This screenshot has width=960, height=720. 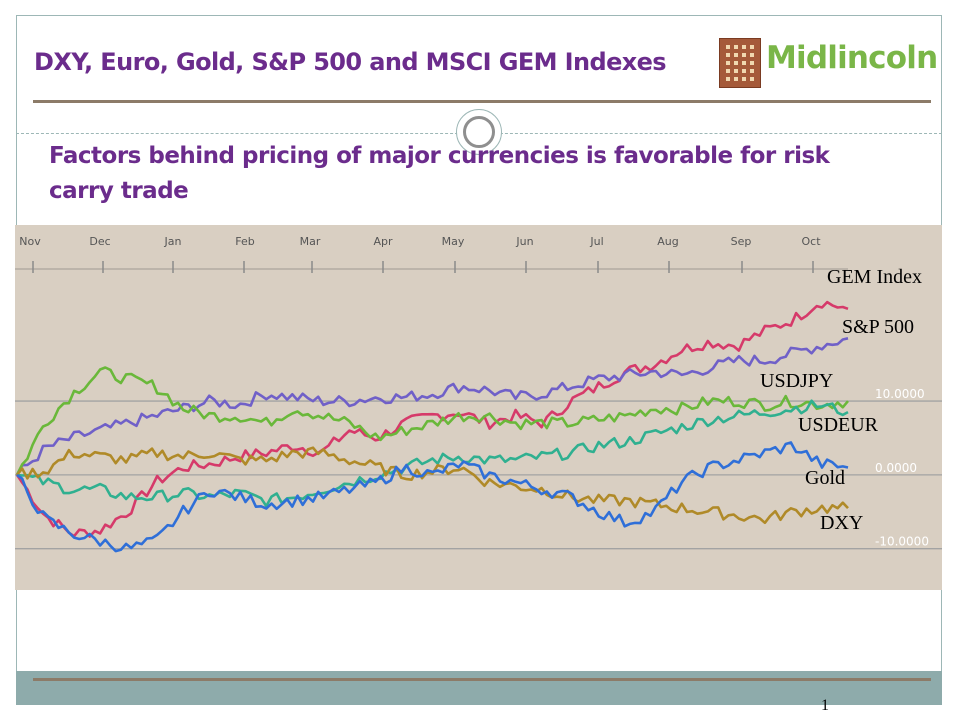 What do you see at coordinates (852, 58) in the screenshot?
I see `logo-text: Midlincoln` at bounding box center [852, 58].